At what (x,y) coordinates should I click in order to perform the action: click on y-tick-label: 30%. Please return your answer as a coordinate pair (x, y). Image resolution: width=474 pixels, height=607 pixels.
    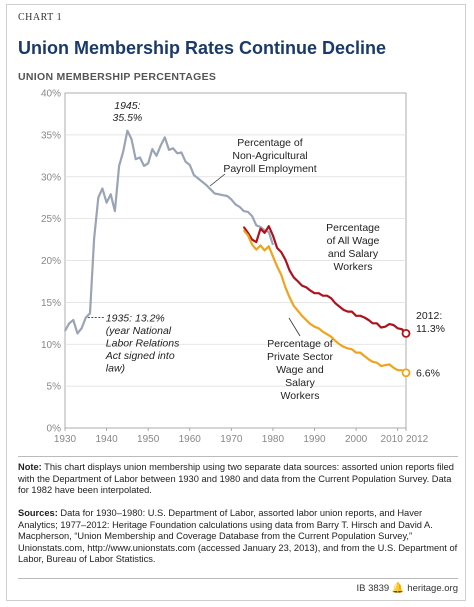
    Looking at the image, I should click on (51, 177).